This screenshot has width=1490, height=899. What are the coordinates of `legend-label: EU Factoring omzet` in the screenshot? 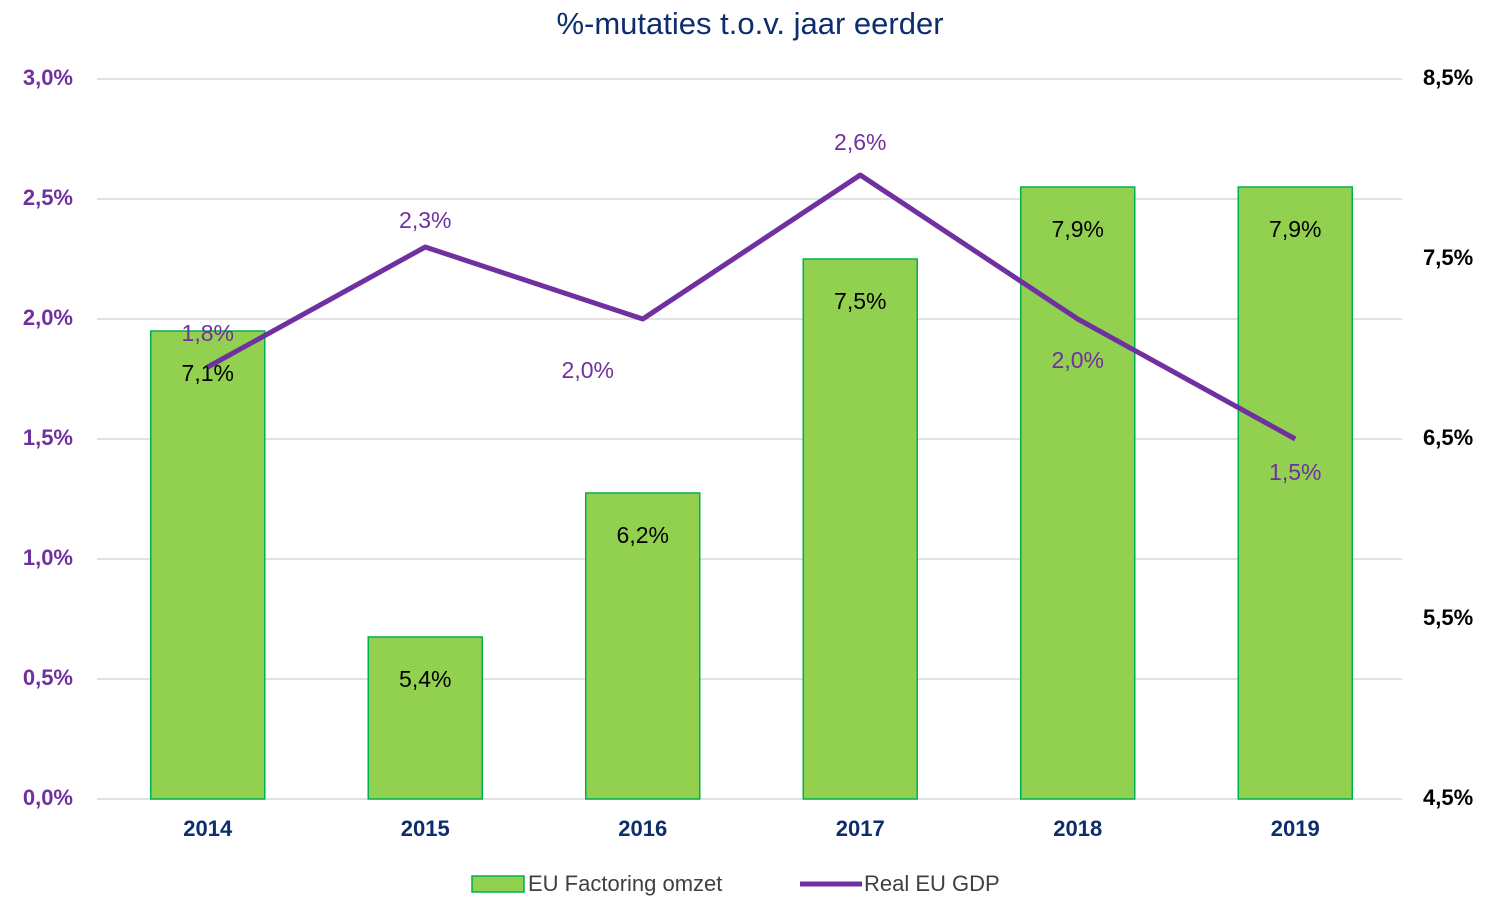 It's located at (625, 883).